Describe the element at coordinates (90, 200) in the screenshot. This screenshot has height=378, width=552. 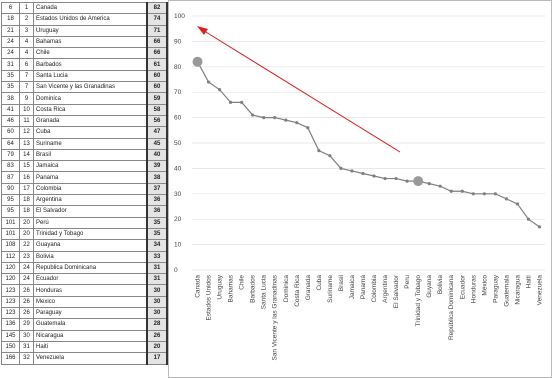
I see `country-cell: Argentina` at that location.